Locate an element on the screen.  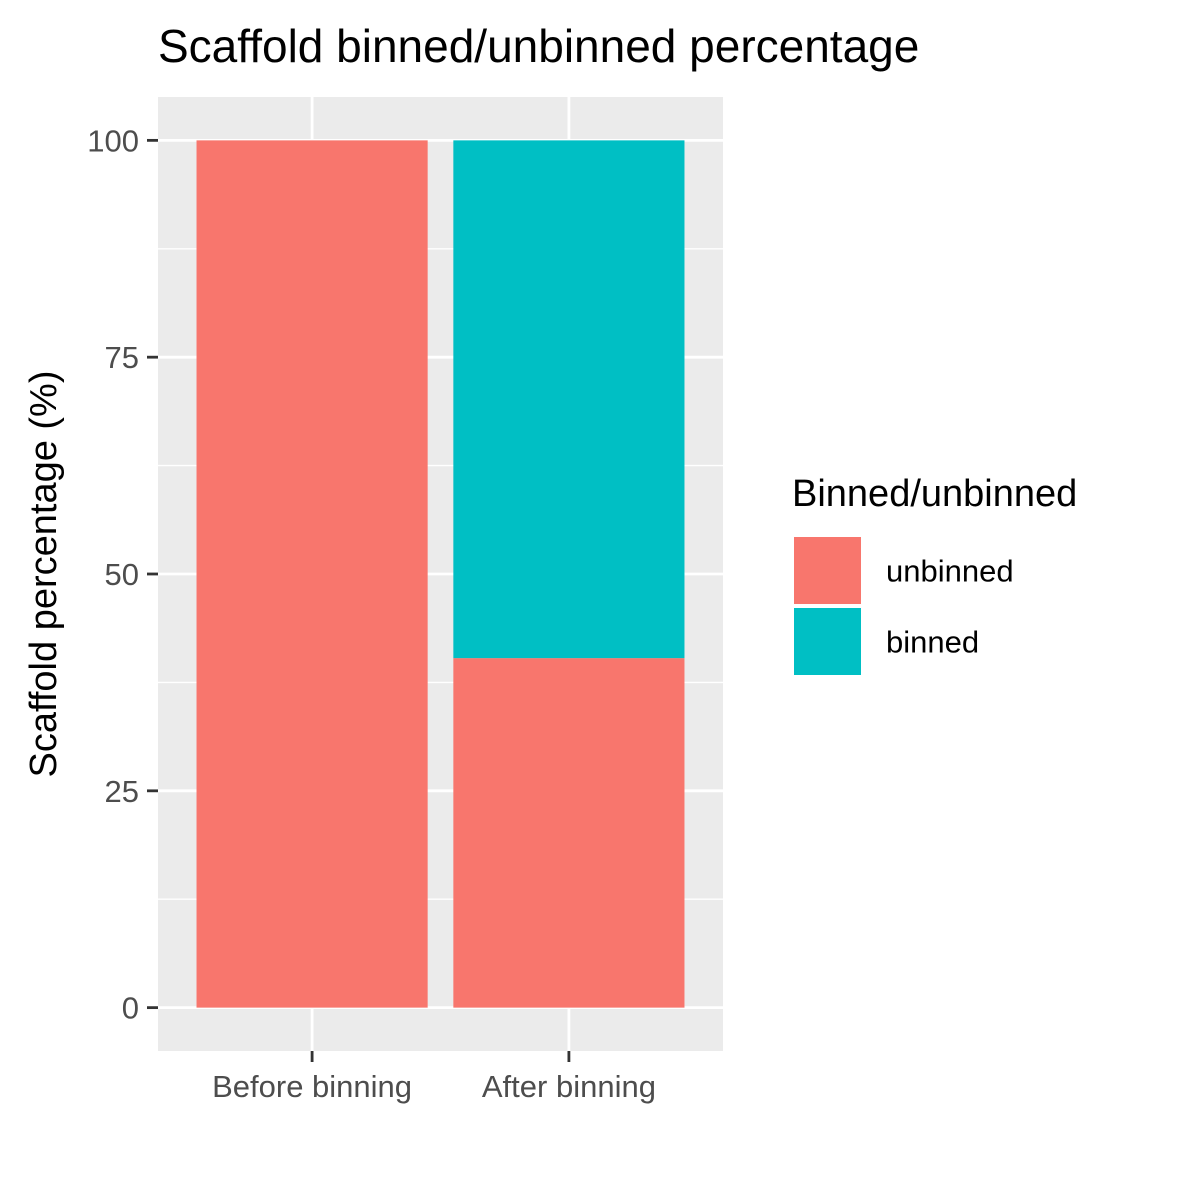
x-tick-label: After binning is located at coordinates (569, 1086).